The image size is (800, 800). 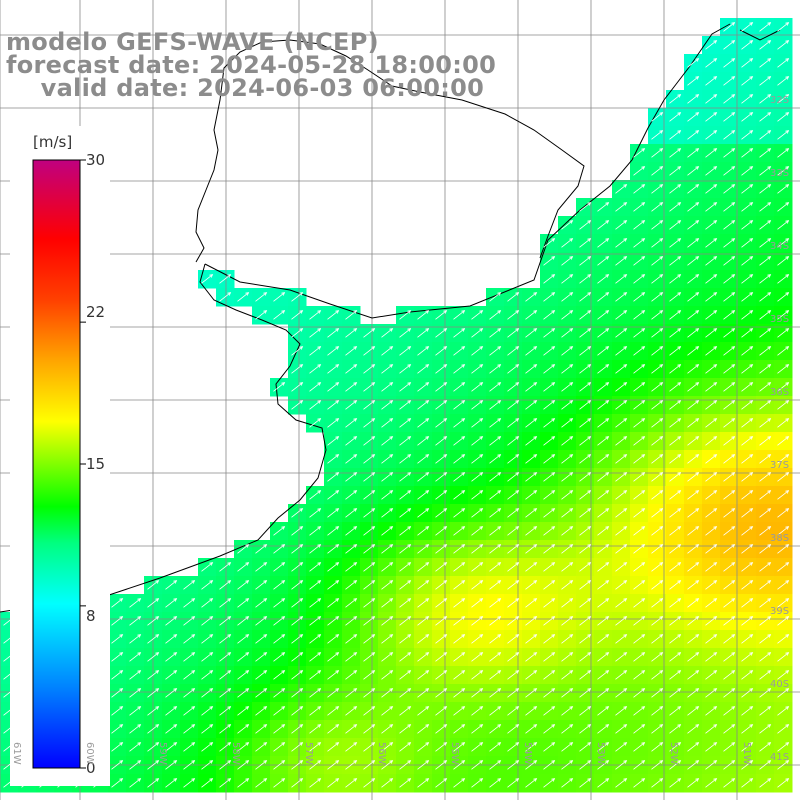 I want to click on colorbar-gradient, so click(x=56, y=464).